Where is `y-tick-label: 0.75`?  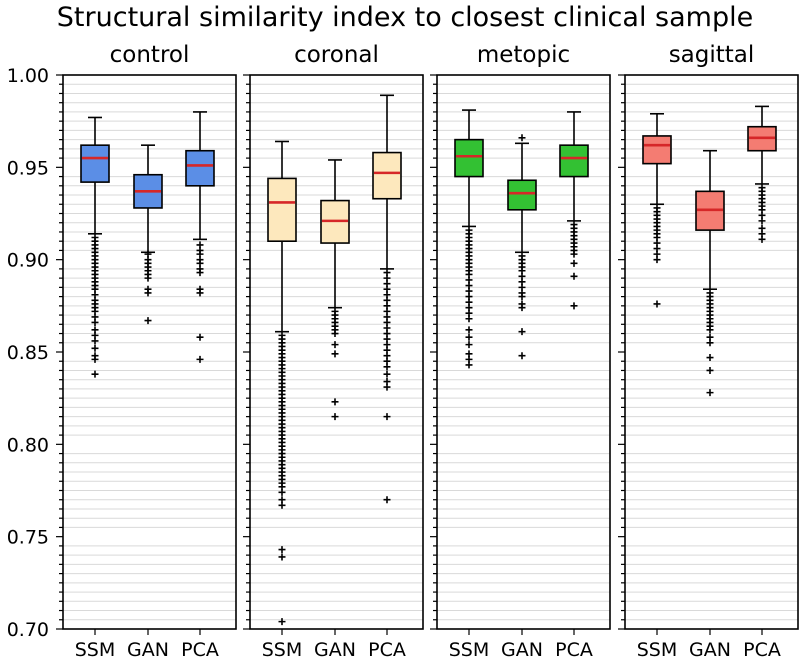
y-tick-label: 0.75 is located at coordinates (28, 538).